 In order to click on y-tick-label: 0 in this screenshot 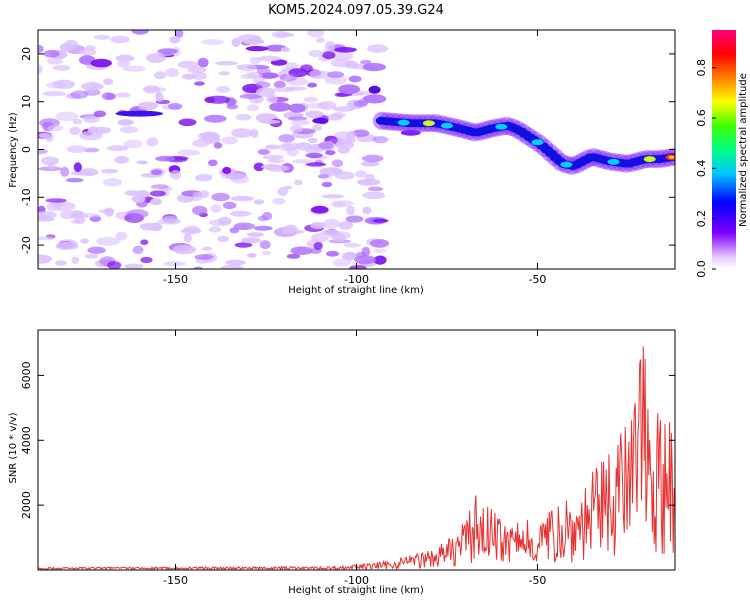, I will do `click(26, 149)`.